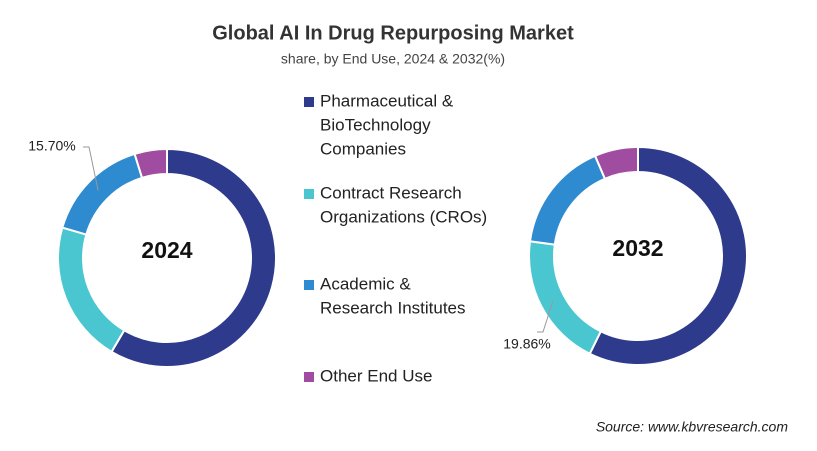  Describe the element at coordinates (393, 59) in the screenshot. I see `chart-subtitle: share, by End Use, 2024 & 2032(%)` at that location.